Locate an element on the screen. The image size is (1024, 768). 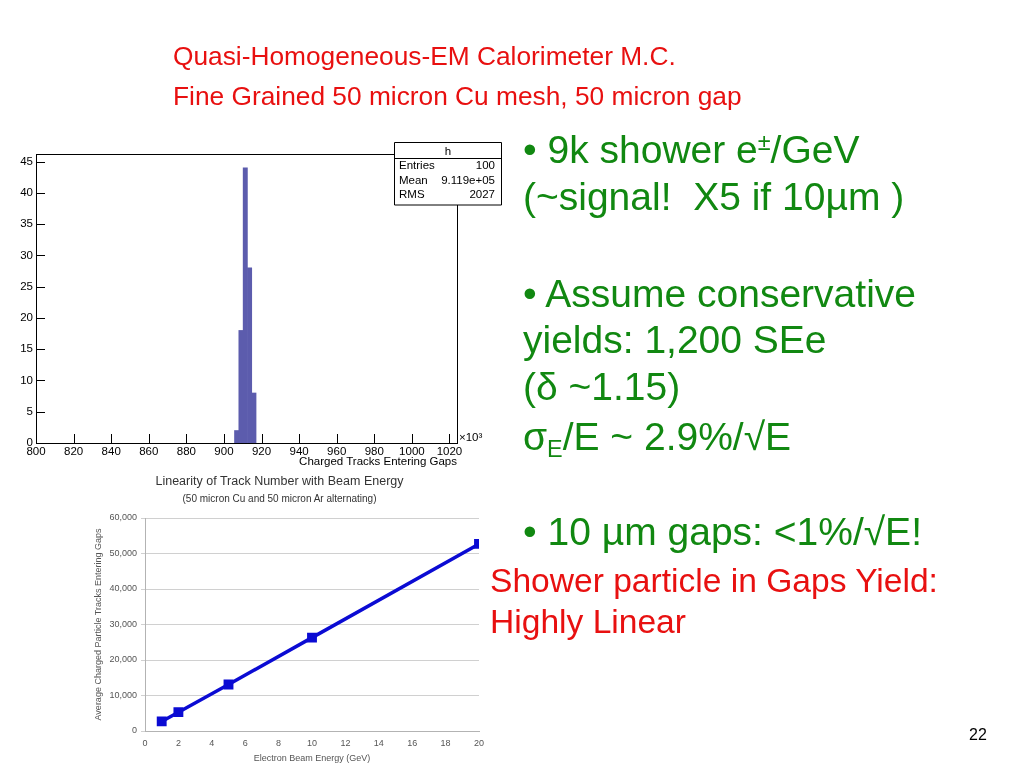
y-tick-label: 10 is located at coordinates (26, 379).